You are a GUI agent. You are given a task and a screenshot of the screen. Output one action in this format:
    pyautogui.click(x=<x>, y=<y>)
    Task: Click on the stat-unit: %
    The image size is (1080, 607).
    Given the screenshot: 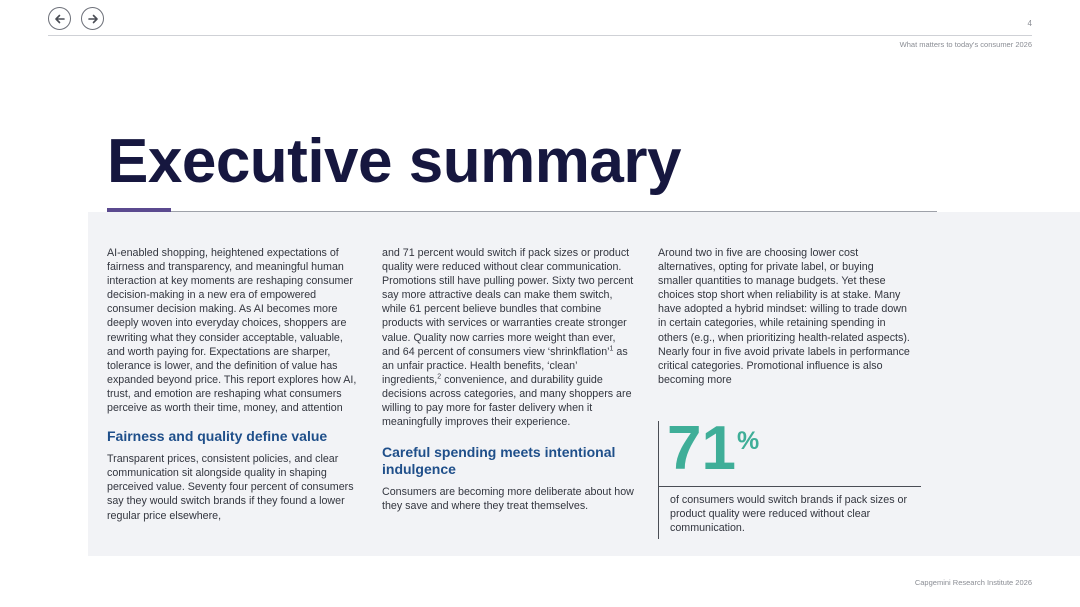 What is the action you would take?
    pyautogui.click(x=748, y=441)
    